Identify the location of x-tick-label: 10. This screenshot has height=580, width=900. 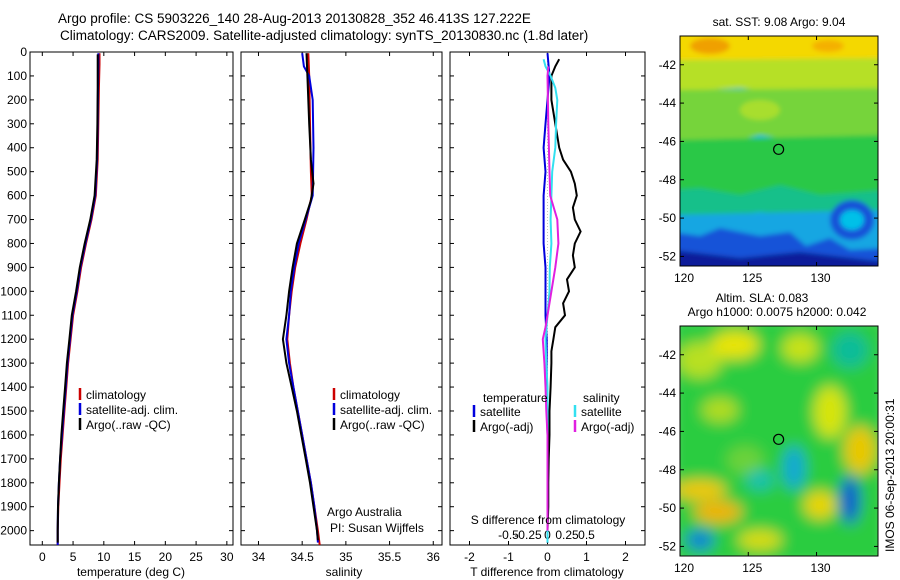
(104, 557).